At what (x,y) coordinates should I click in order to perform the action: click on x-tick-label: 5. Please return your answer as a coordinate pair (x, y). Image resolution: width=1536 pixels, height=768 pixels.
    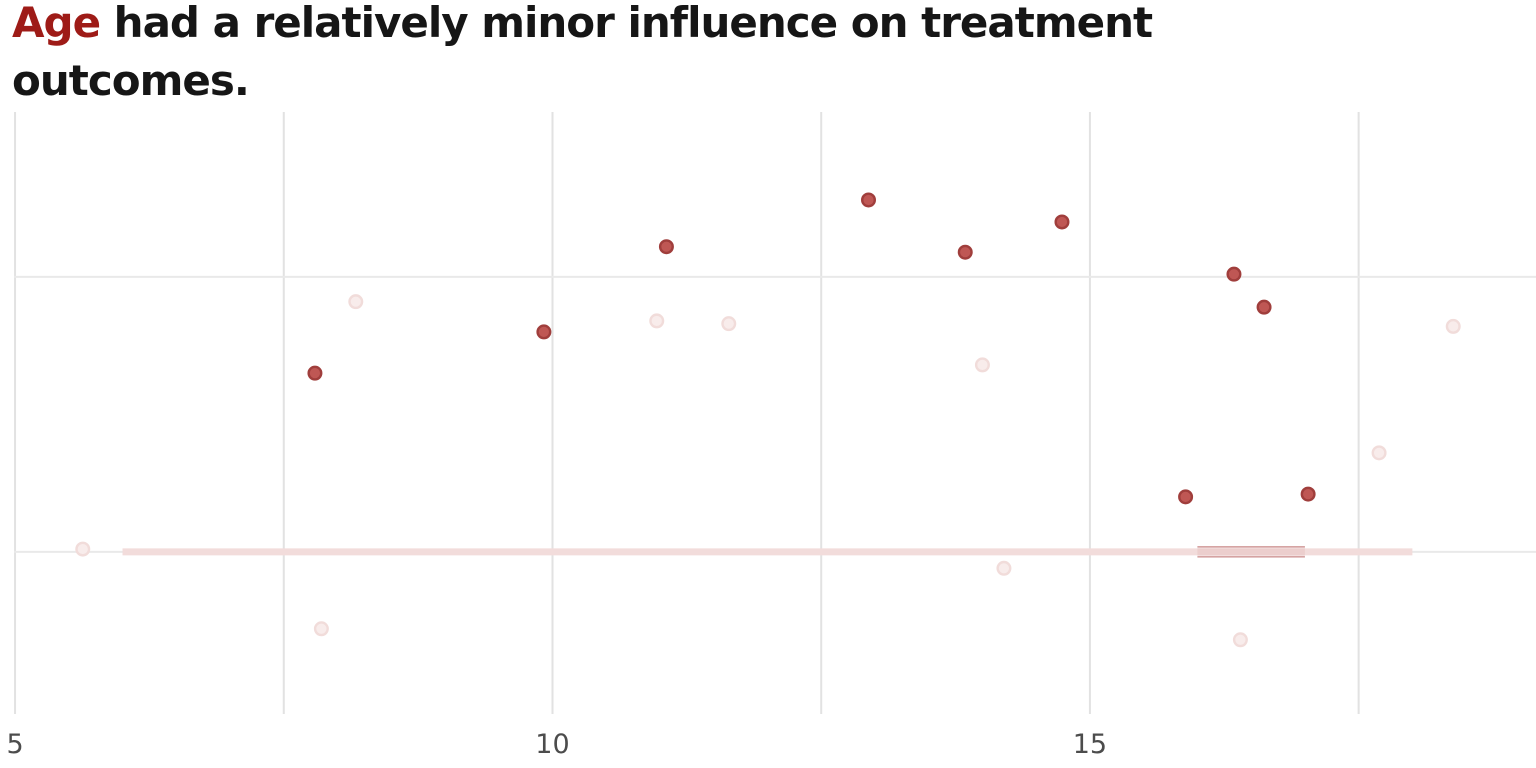
    Looking at the image, I should click on (14, 744).